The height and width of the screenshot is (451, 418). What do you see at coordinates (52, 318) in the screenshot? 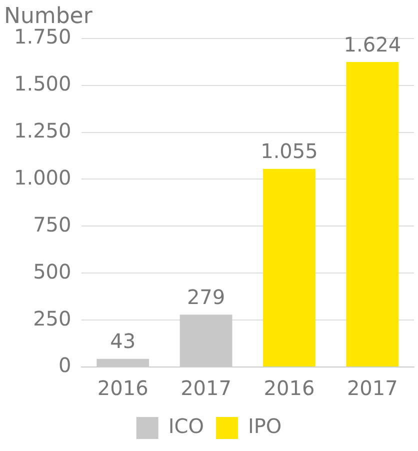
I see `y-tick-label: 250` at bounding box center [52, 318].